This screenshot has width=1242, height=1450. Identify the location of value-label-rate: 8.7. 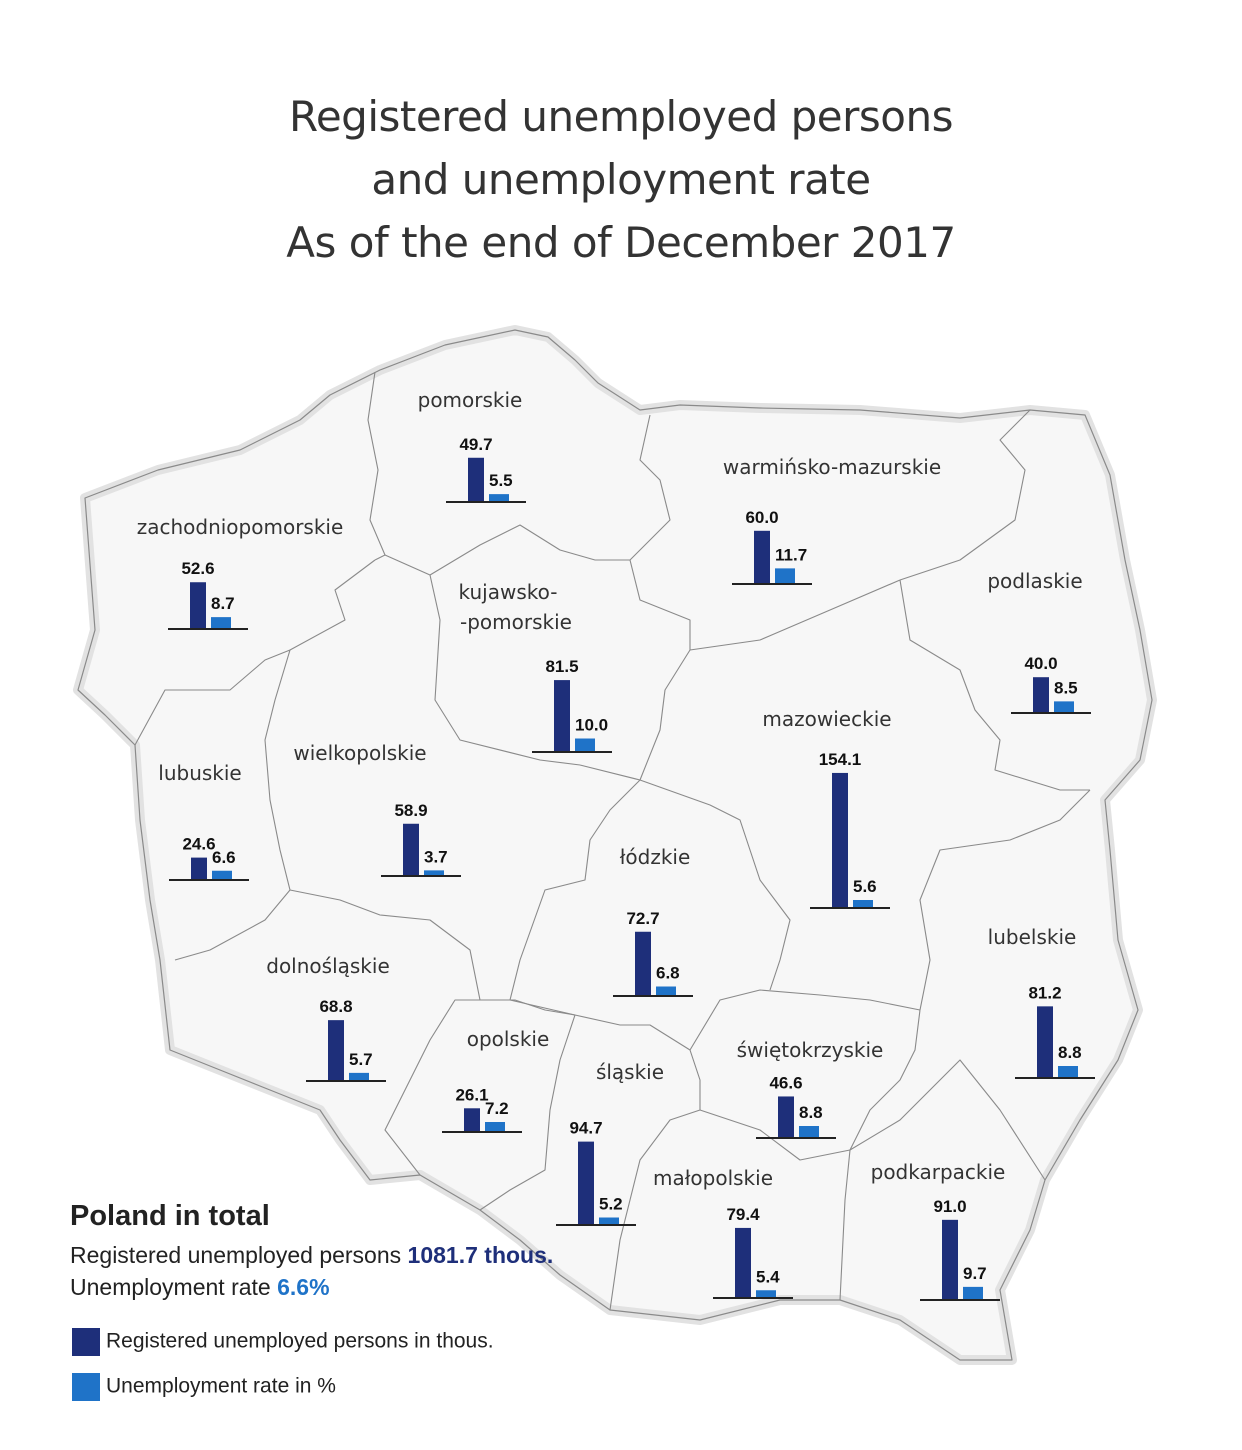
(223, 603).